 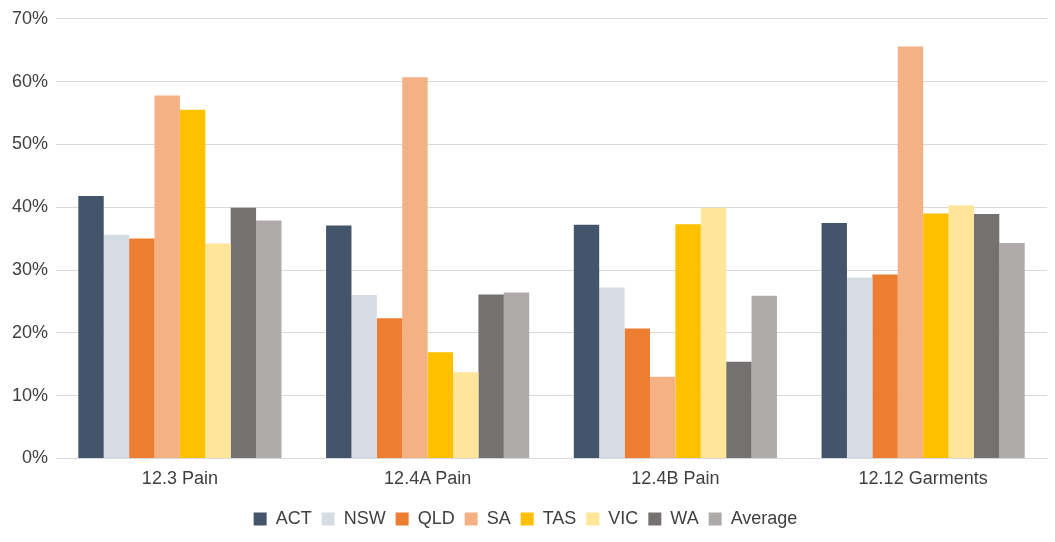 What do you see at coordinates (498, 517) in the screenshot?
I see `legend-label: SA` at bounding box center [498, 517].